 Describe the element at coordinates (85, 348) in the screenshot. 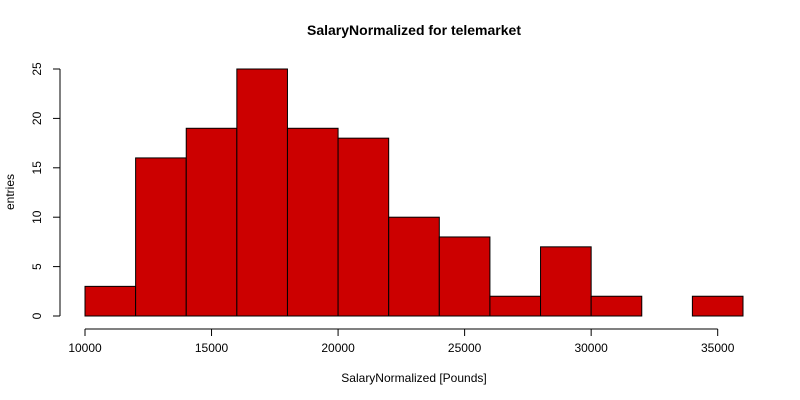

I see `x-tick-label: 10000` at that location.